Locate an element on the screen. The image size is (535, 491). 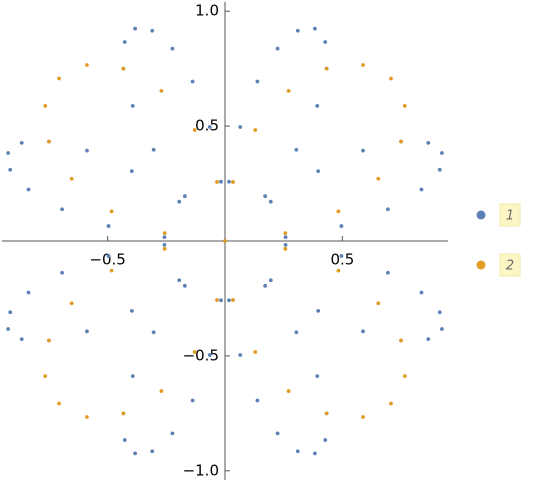
legend-label: 2 is located at coordinates (510, 266).